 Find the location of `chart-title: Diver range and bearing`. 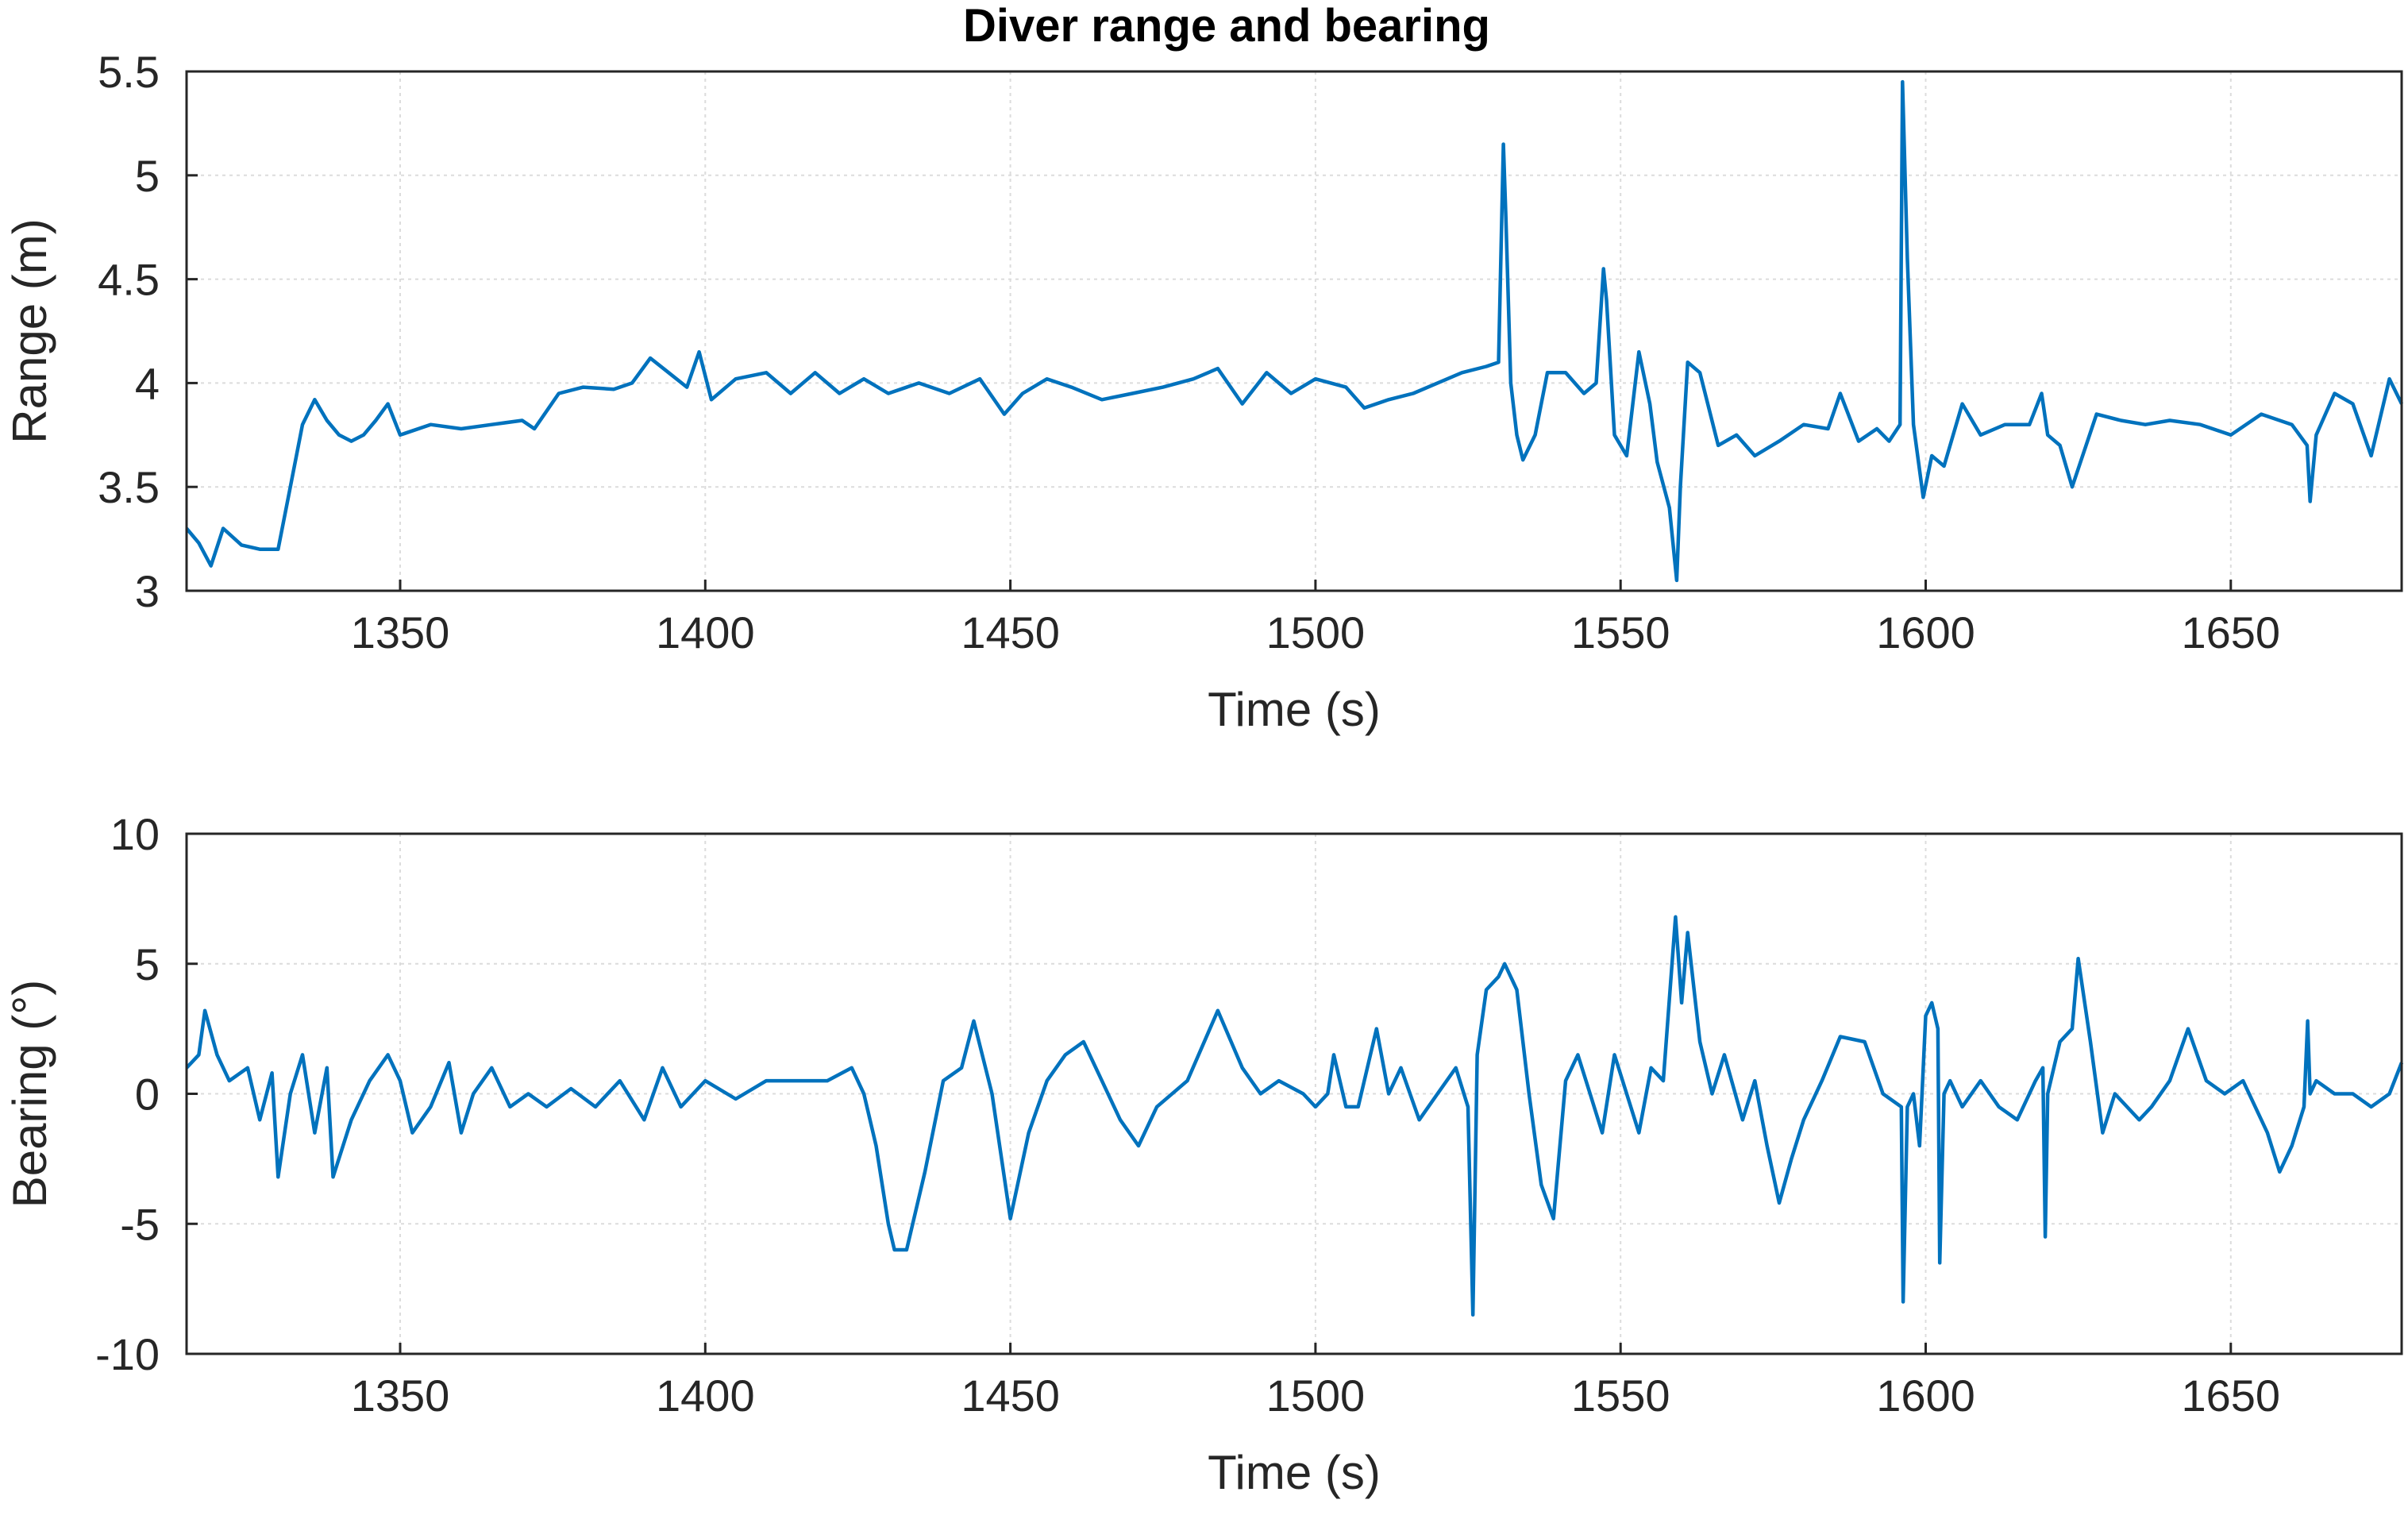

chart-title: Diver range and bearing is located at coordinates (1226, 26).